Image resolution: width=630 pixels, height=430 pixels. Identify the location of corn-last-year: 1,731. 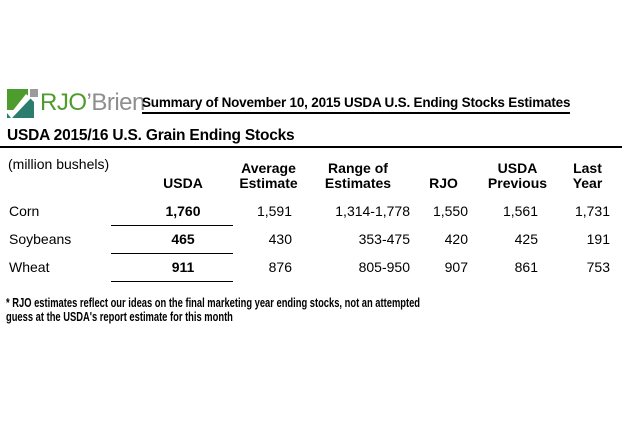
(592, 211).